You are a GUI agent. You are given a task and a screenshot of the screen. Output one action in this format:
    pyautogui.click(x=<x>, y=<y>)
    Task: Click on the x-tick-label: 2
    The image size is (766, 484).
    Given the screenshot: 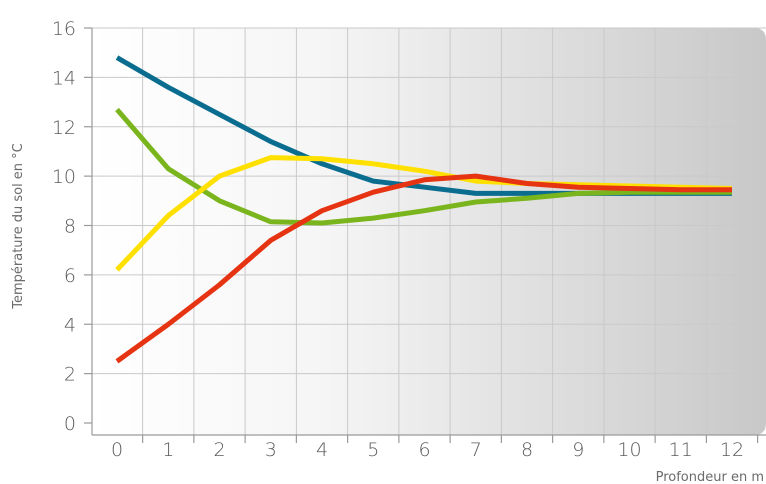 What is the action you would take?
    pyautogui.click(x=219, y=450)
    